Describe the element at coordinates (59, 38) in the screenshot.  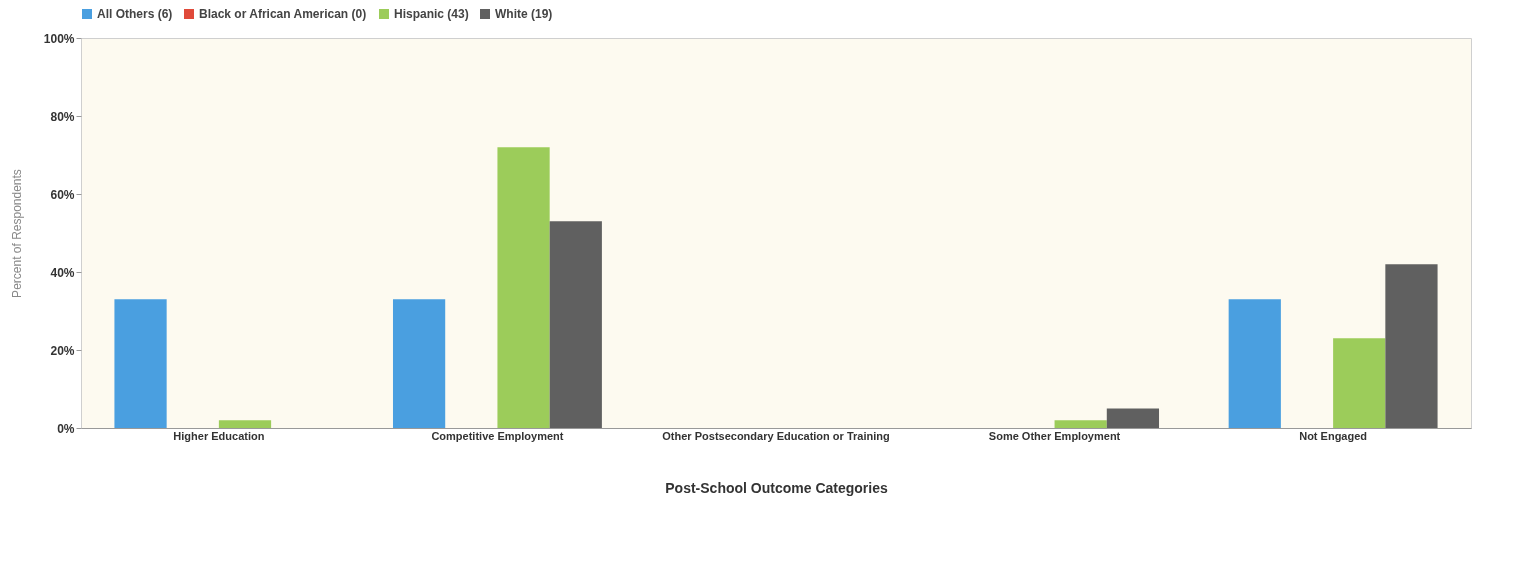
I see `y-tick-label: 100%` at that location.